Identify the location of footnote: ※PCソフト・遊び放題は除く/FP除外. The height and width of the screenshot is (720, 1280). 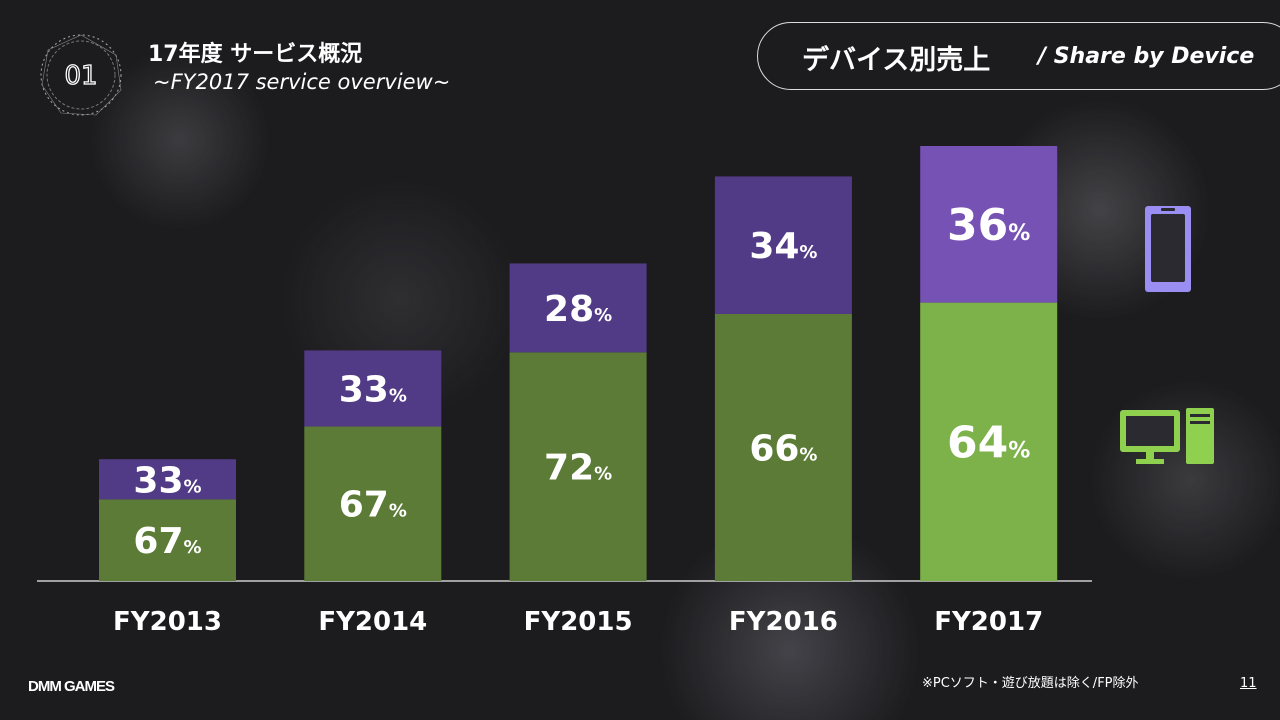
(1030, 683).